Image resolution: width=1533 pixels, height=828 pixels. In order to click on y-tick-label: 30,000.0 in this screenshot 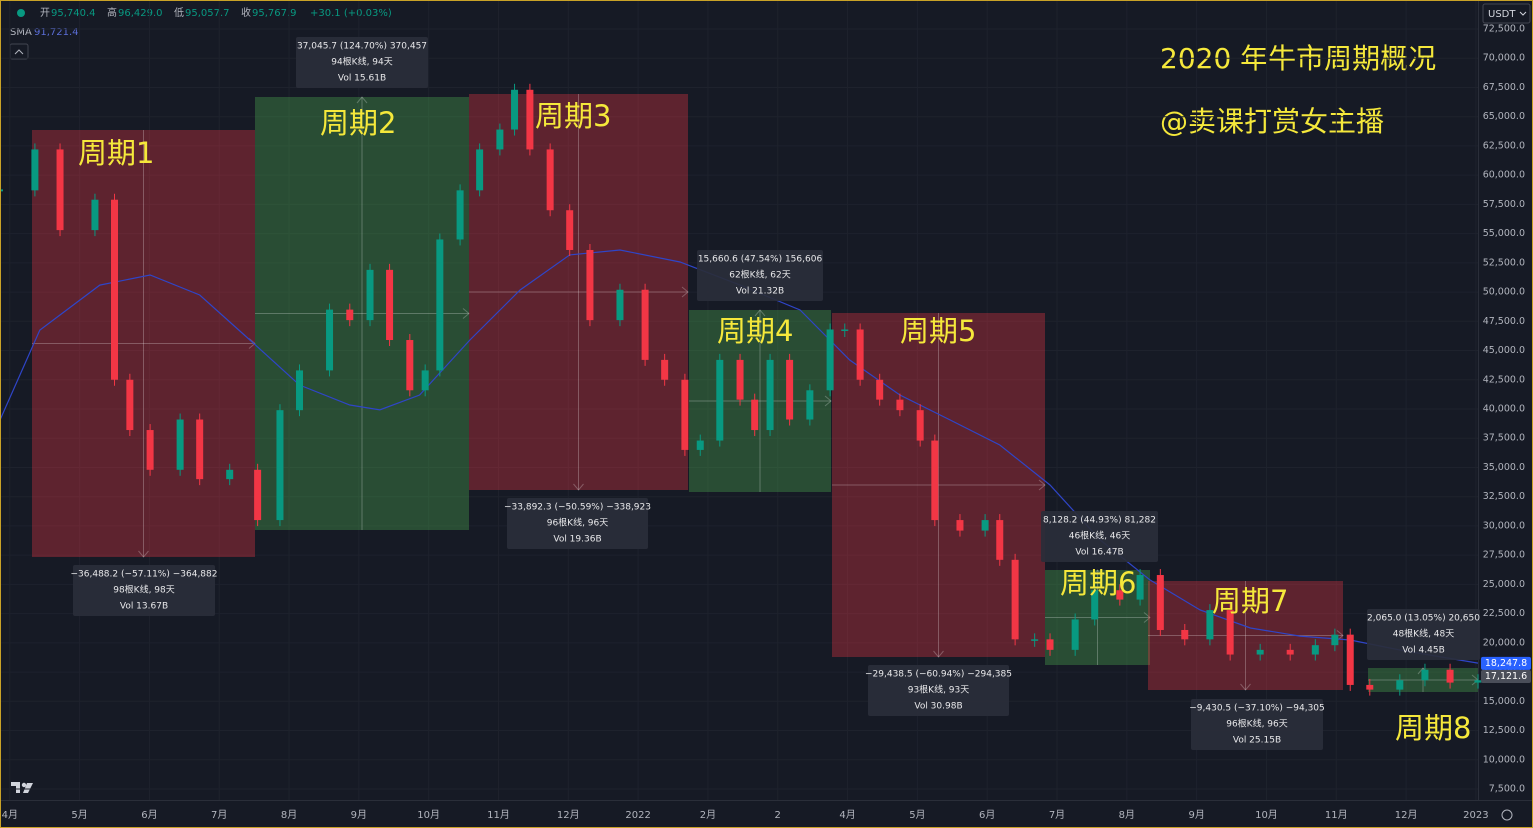, I will do `click(1504, 525)`.